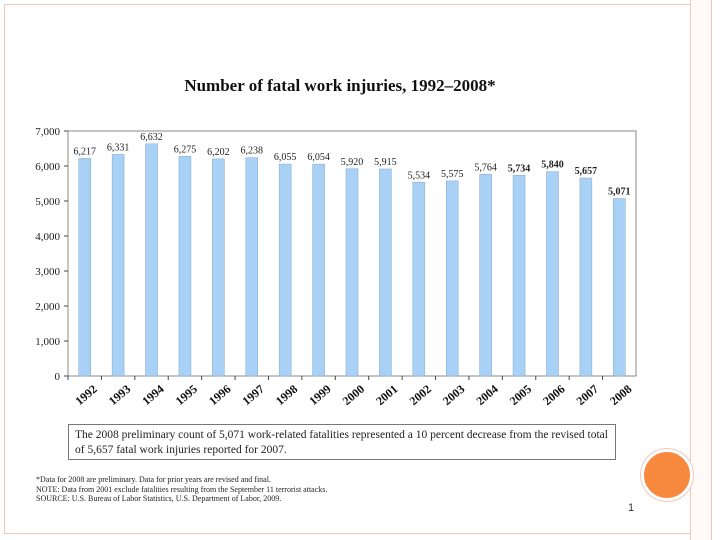  I want to click on bar-1993, so click(118, 265).